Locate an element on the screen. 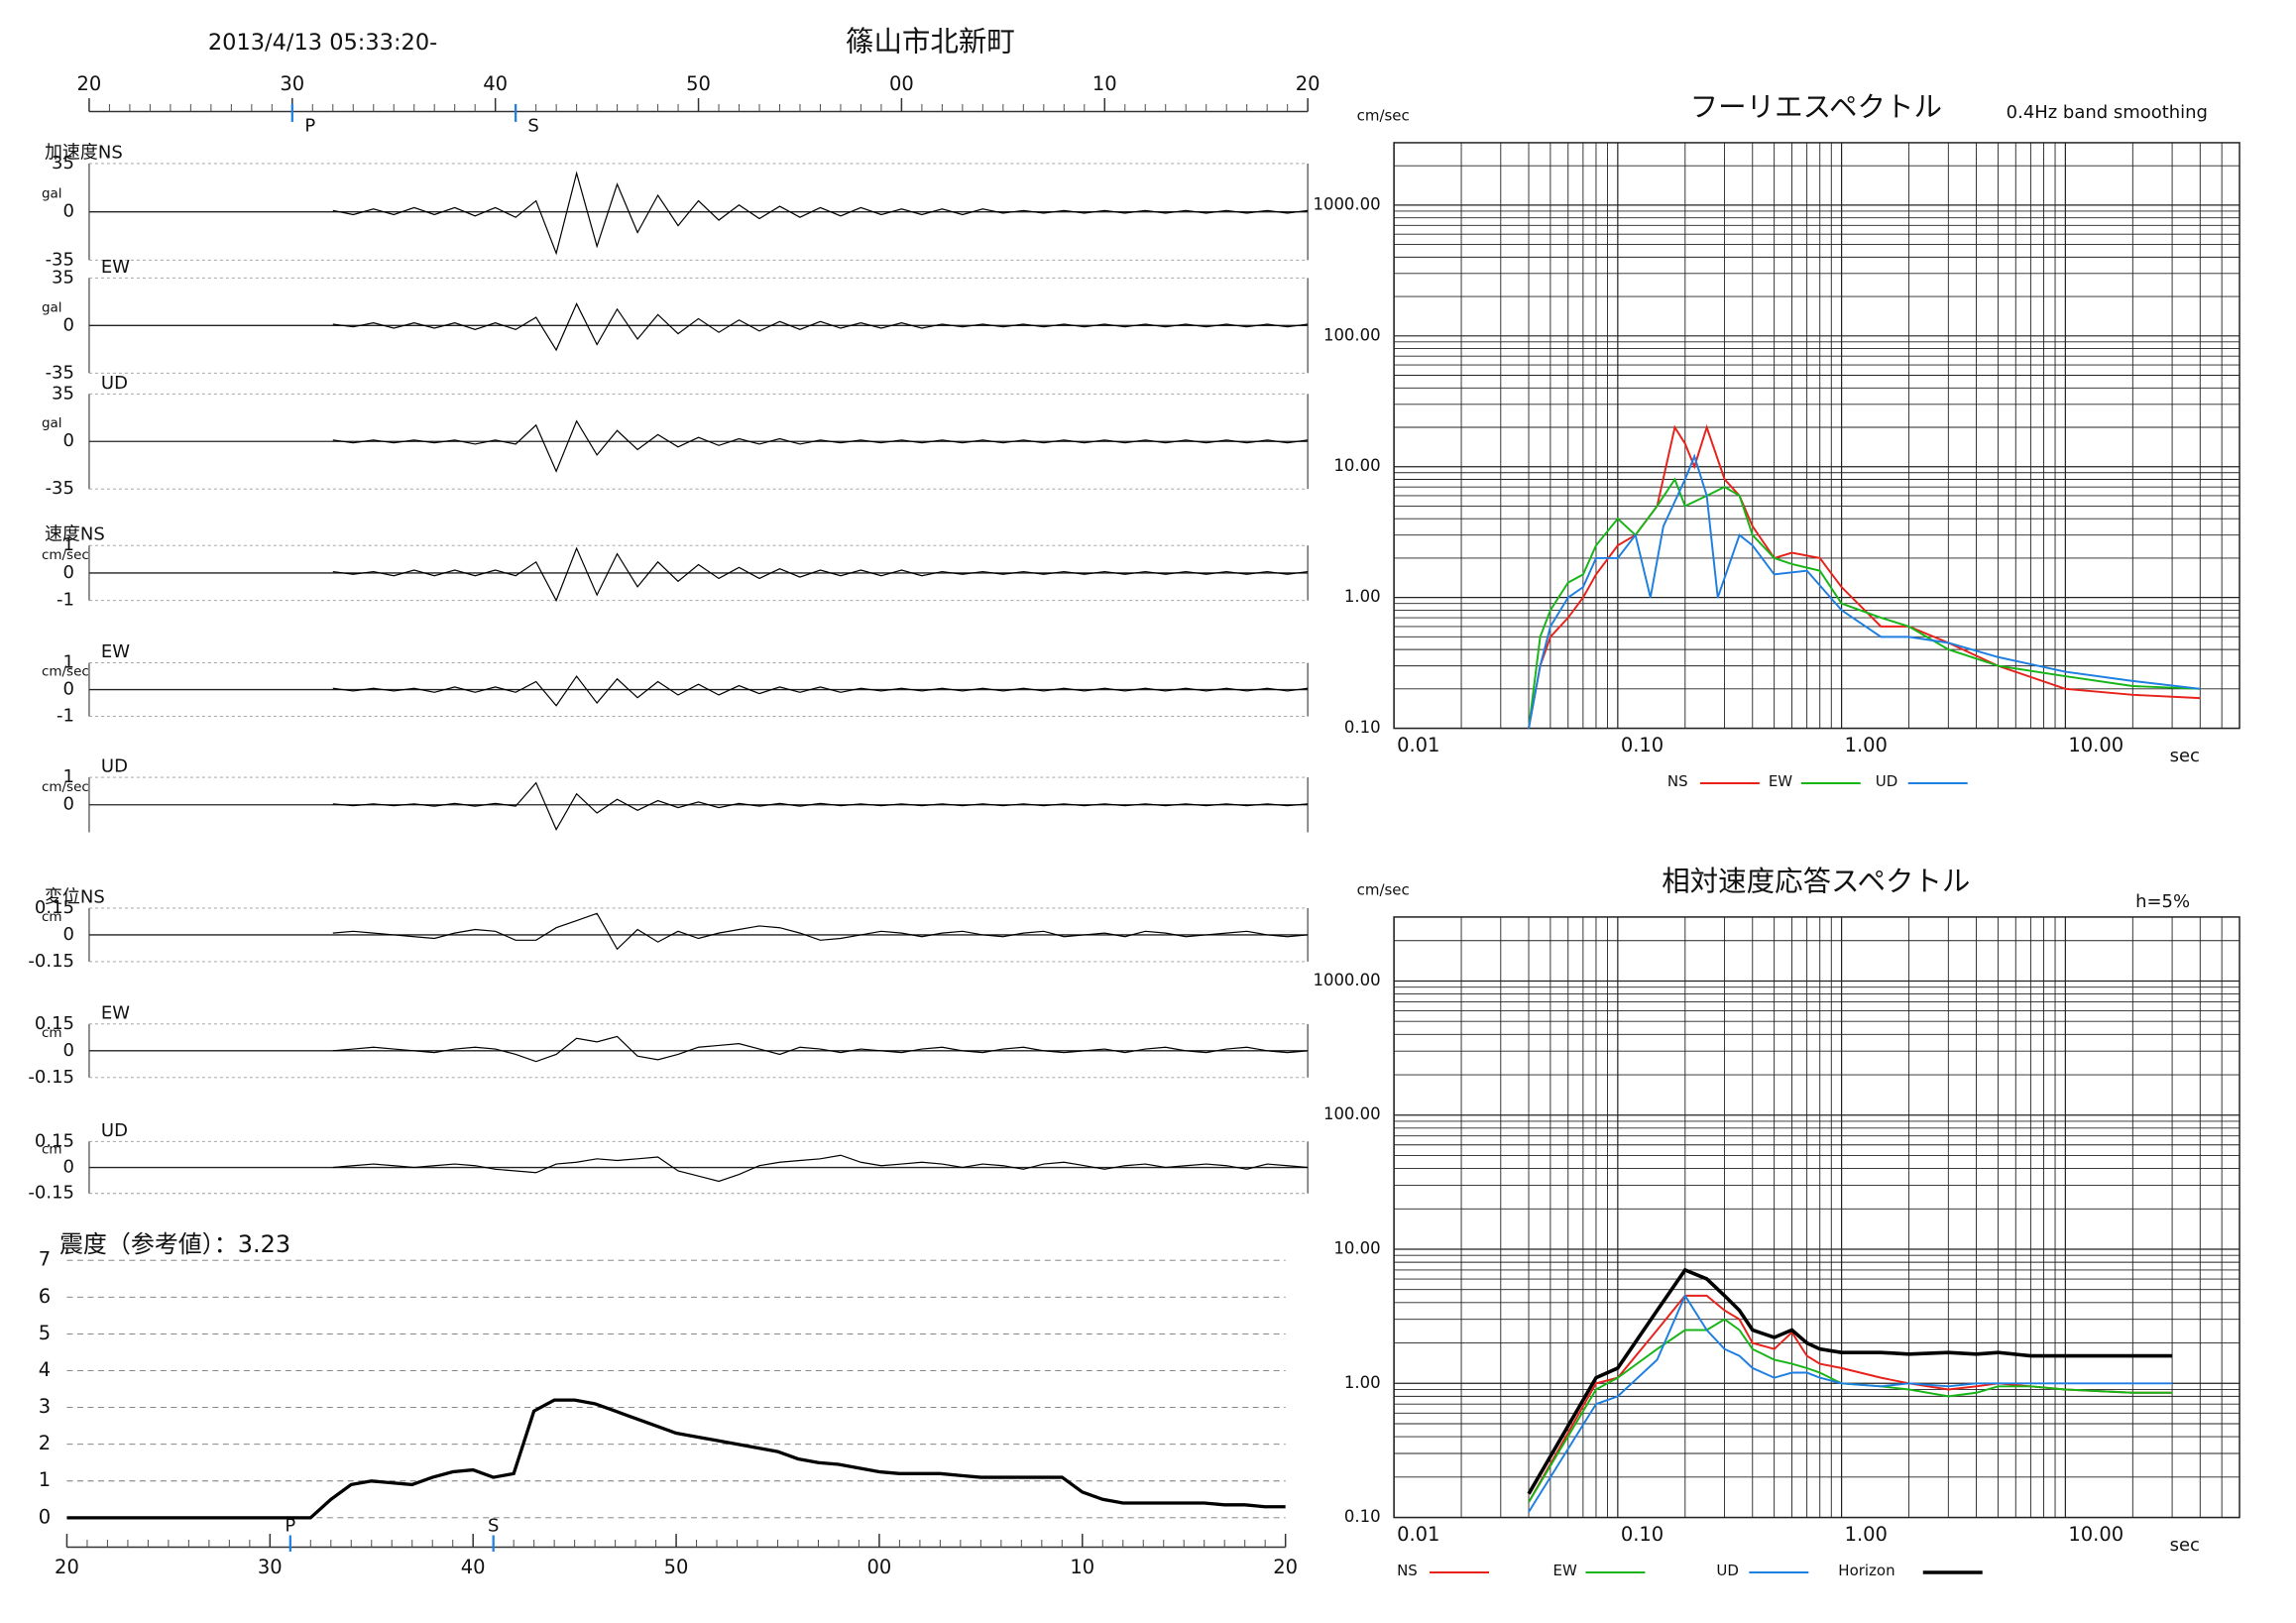 The width and height of the screenshot is (2296, 1623). spectrum-subtitle: 0.4Hz band smoothing is located at coordinates (2108, 112).